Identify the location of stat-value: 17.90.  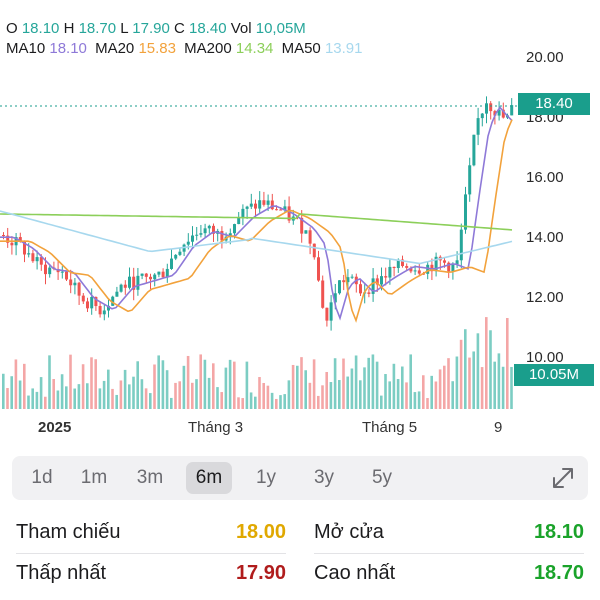
(260, 573).